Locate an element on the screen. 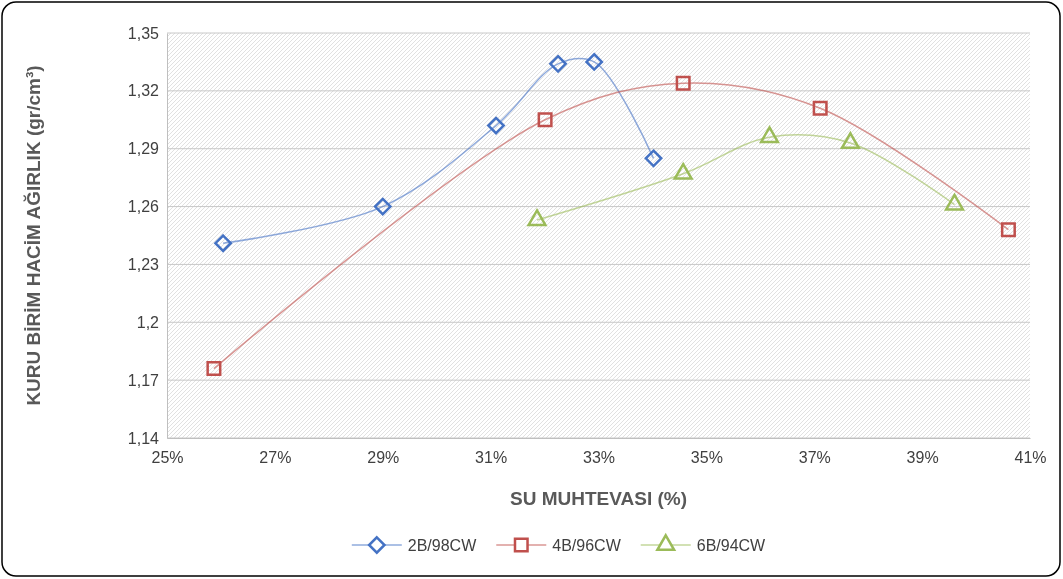 The width and height of the screenshot is (1063, 579). legend-label: 2B/98CW is located at coordinates (442, 545).